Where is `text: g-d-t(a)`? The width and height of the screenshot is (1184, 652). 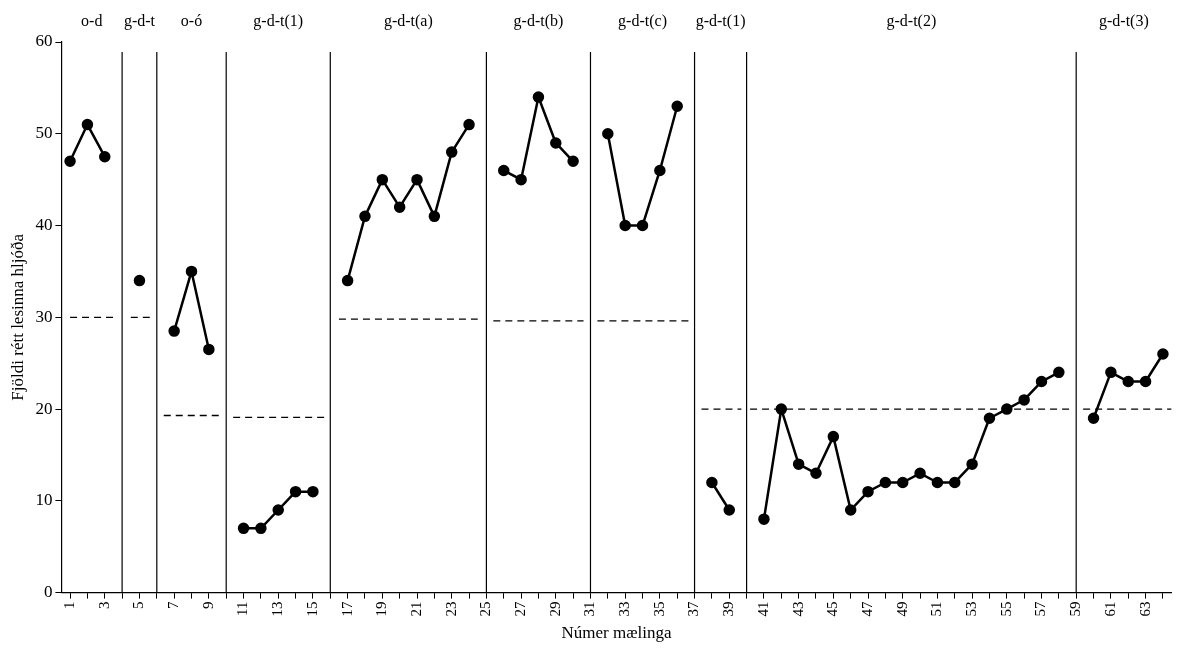 text: g-d-t(a) is located at coordinates (408, 21).